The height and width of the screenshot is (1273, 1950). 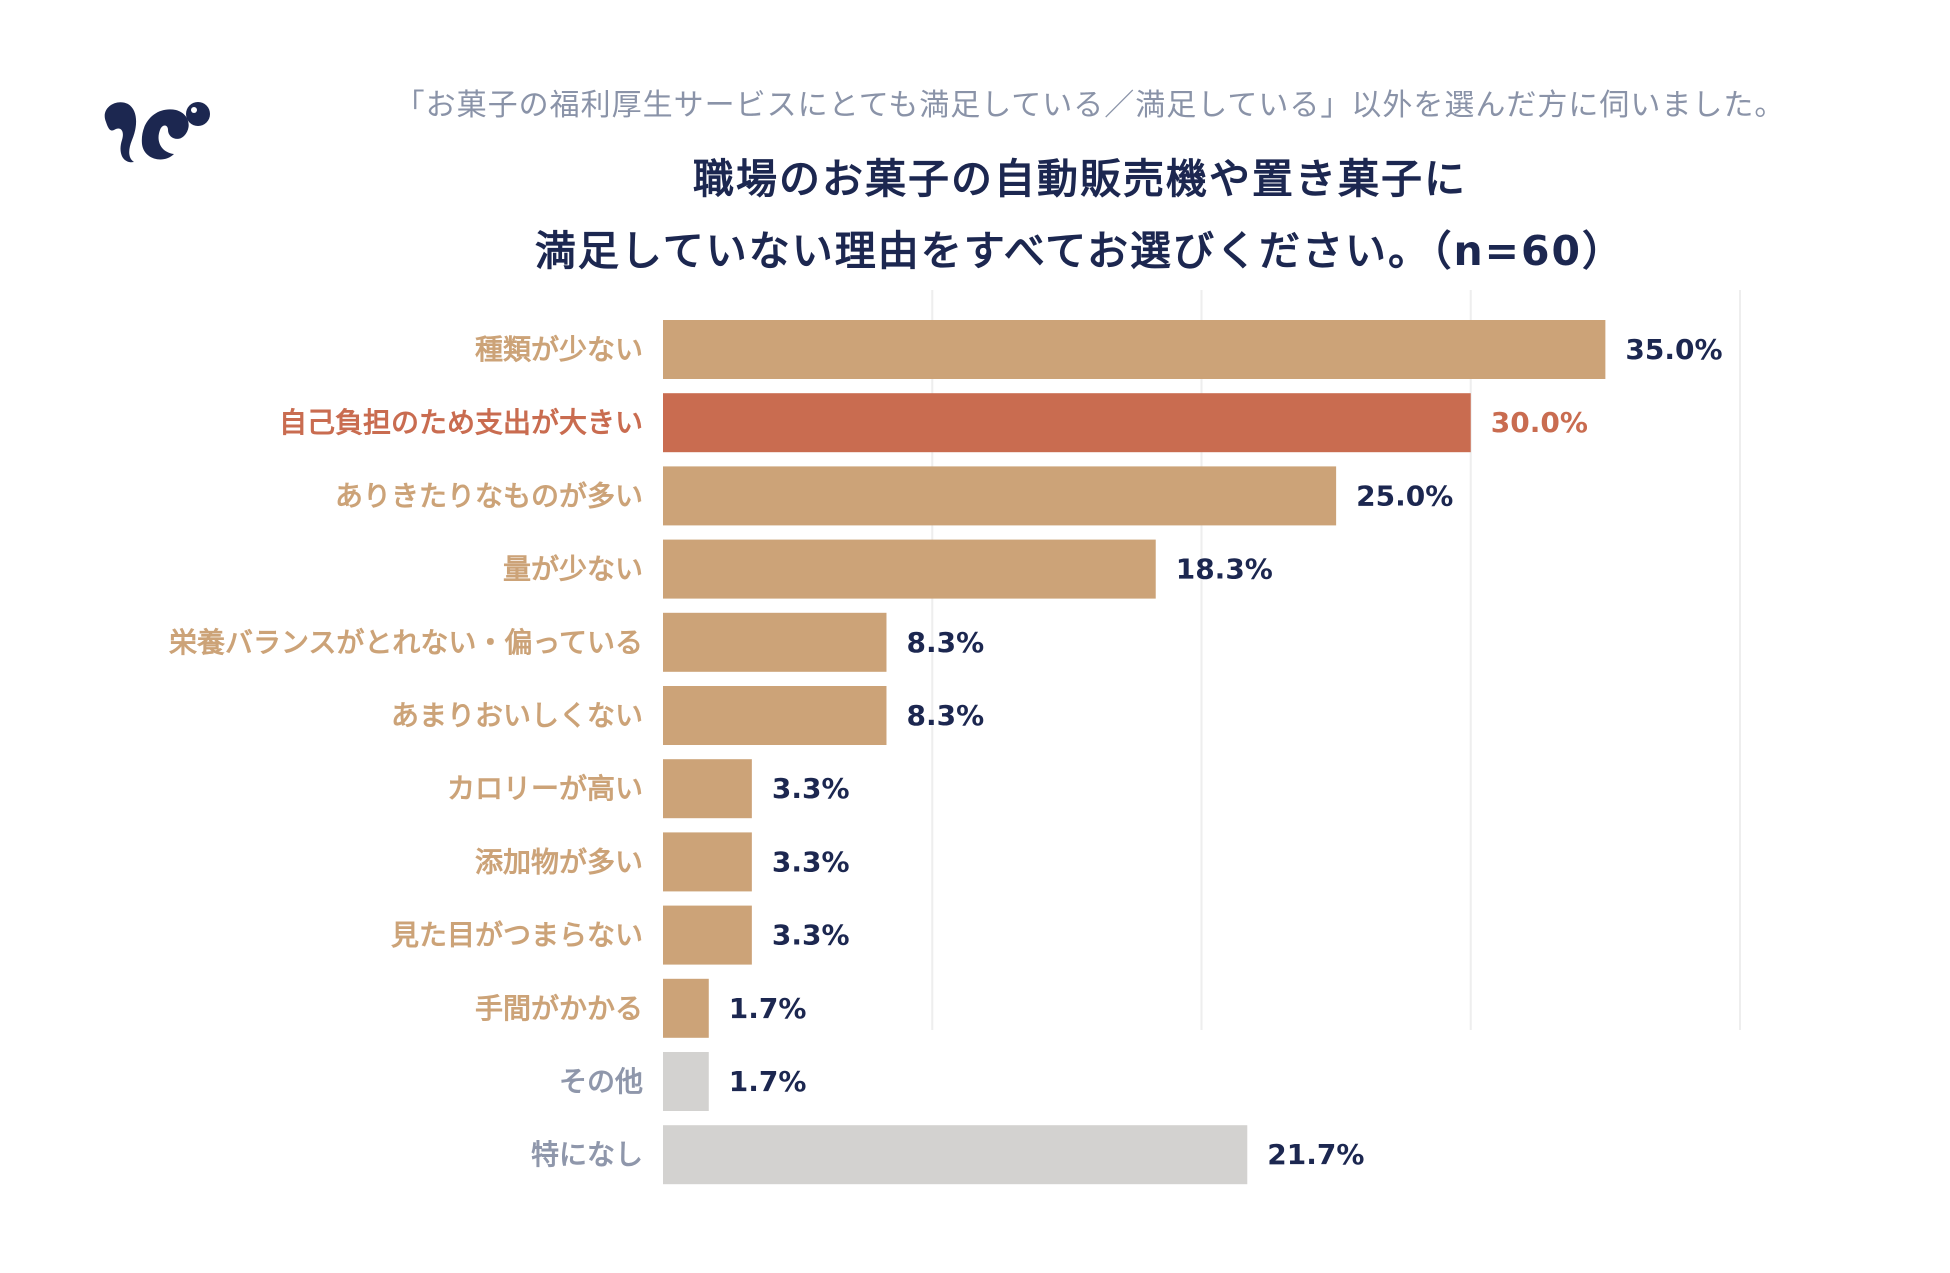 I want to click on category-label-11: 特になし, so click(x=587, y=1154).